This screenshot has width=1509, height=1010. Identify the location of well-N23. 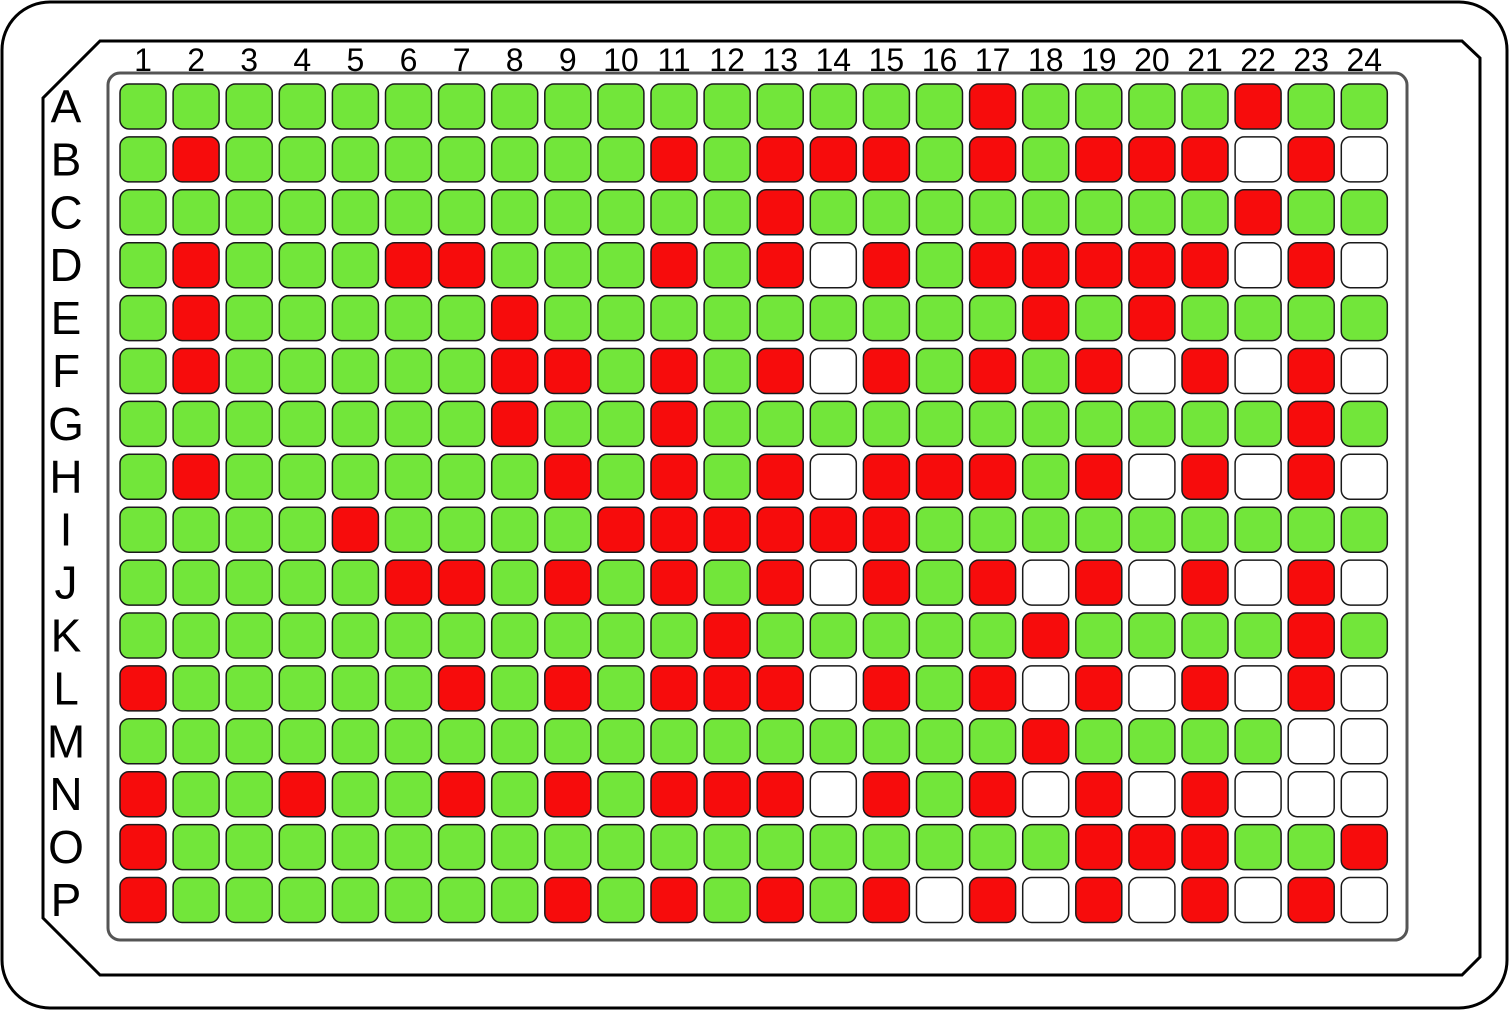
(1311, 794).